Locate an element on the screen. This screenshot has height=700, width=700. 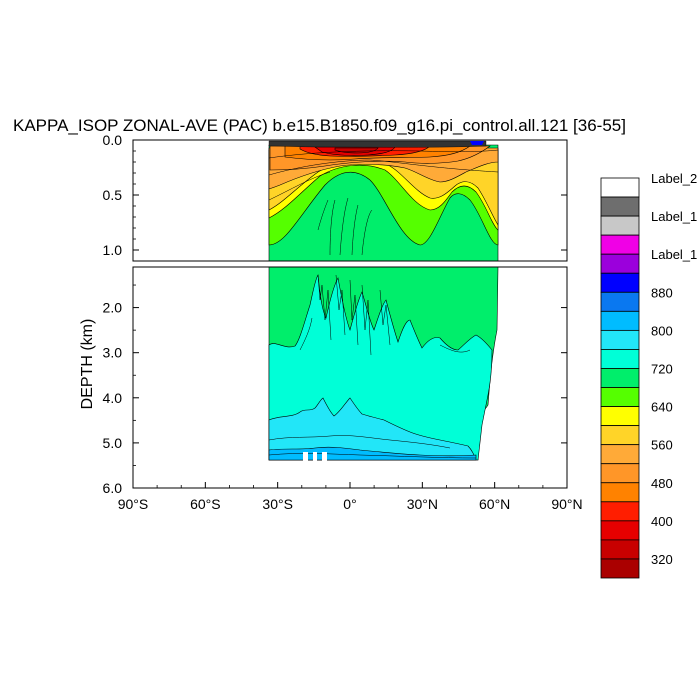
y-tick-label-lower: 6.0 is located at coordinates (113, 488).